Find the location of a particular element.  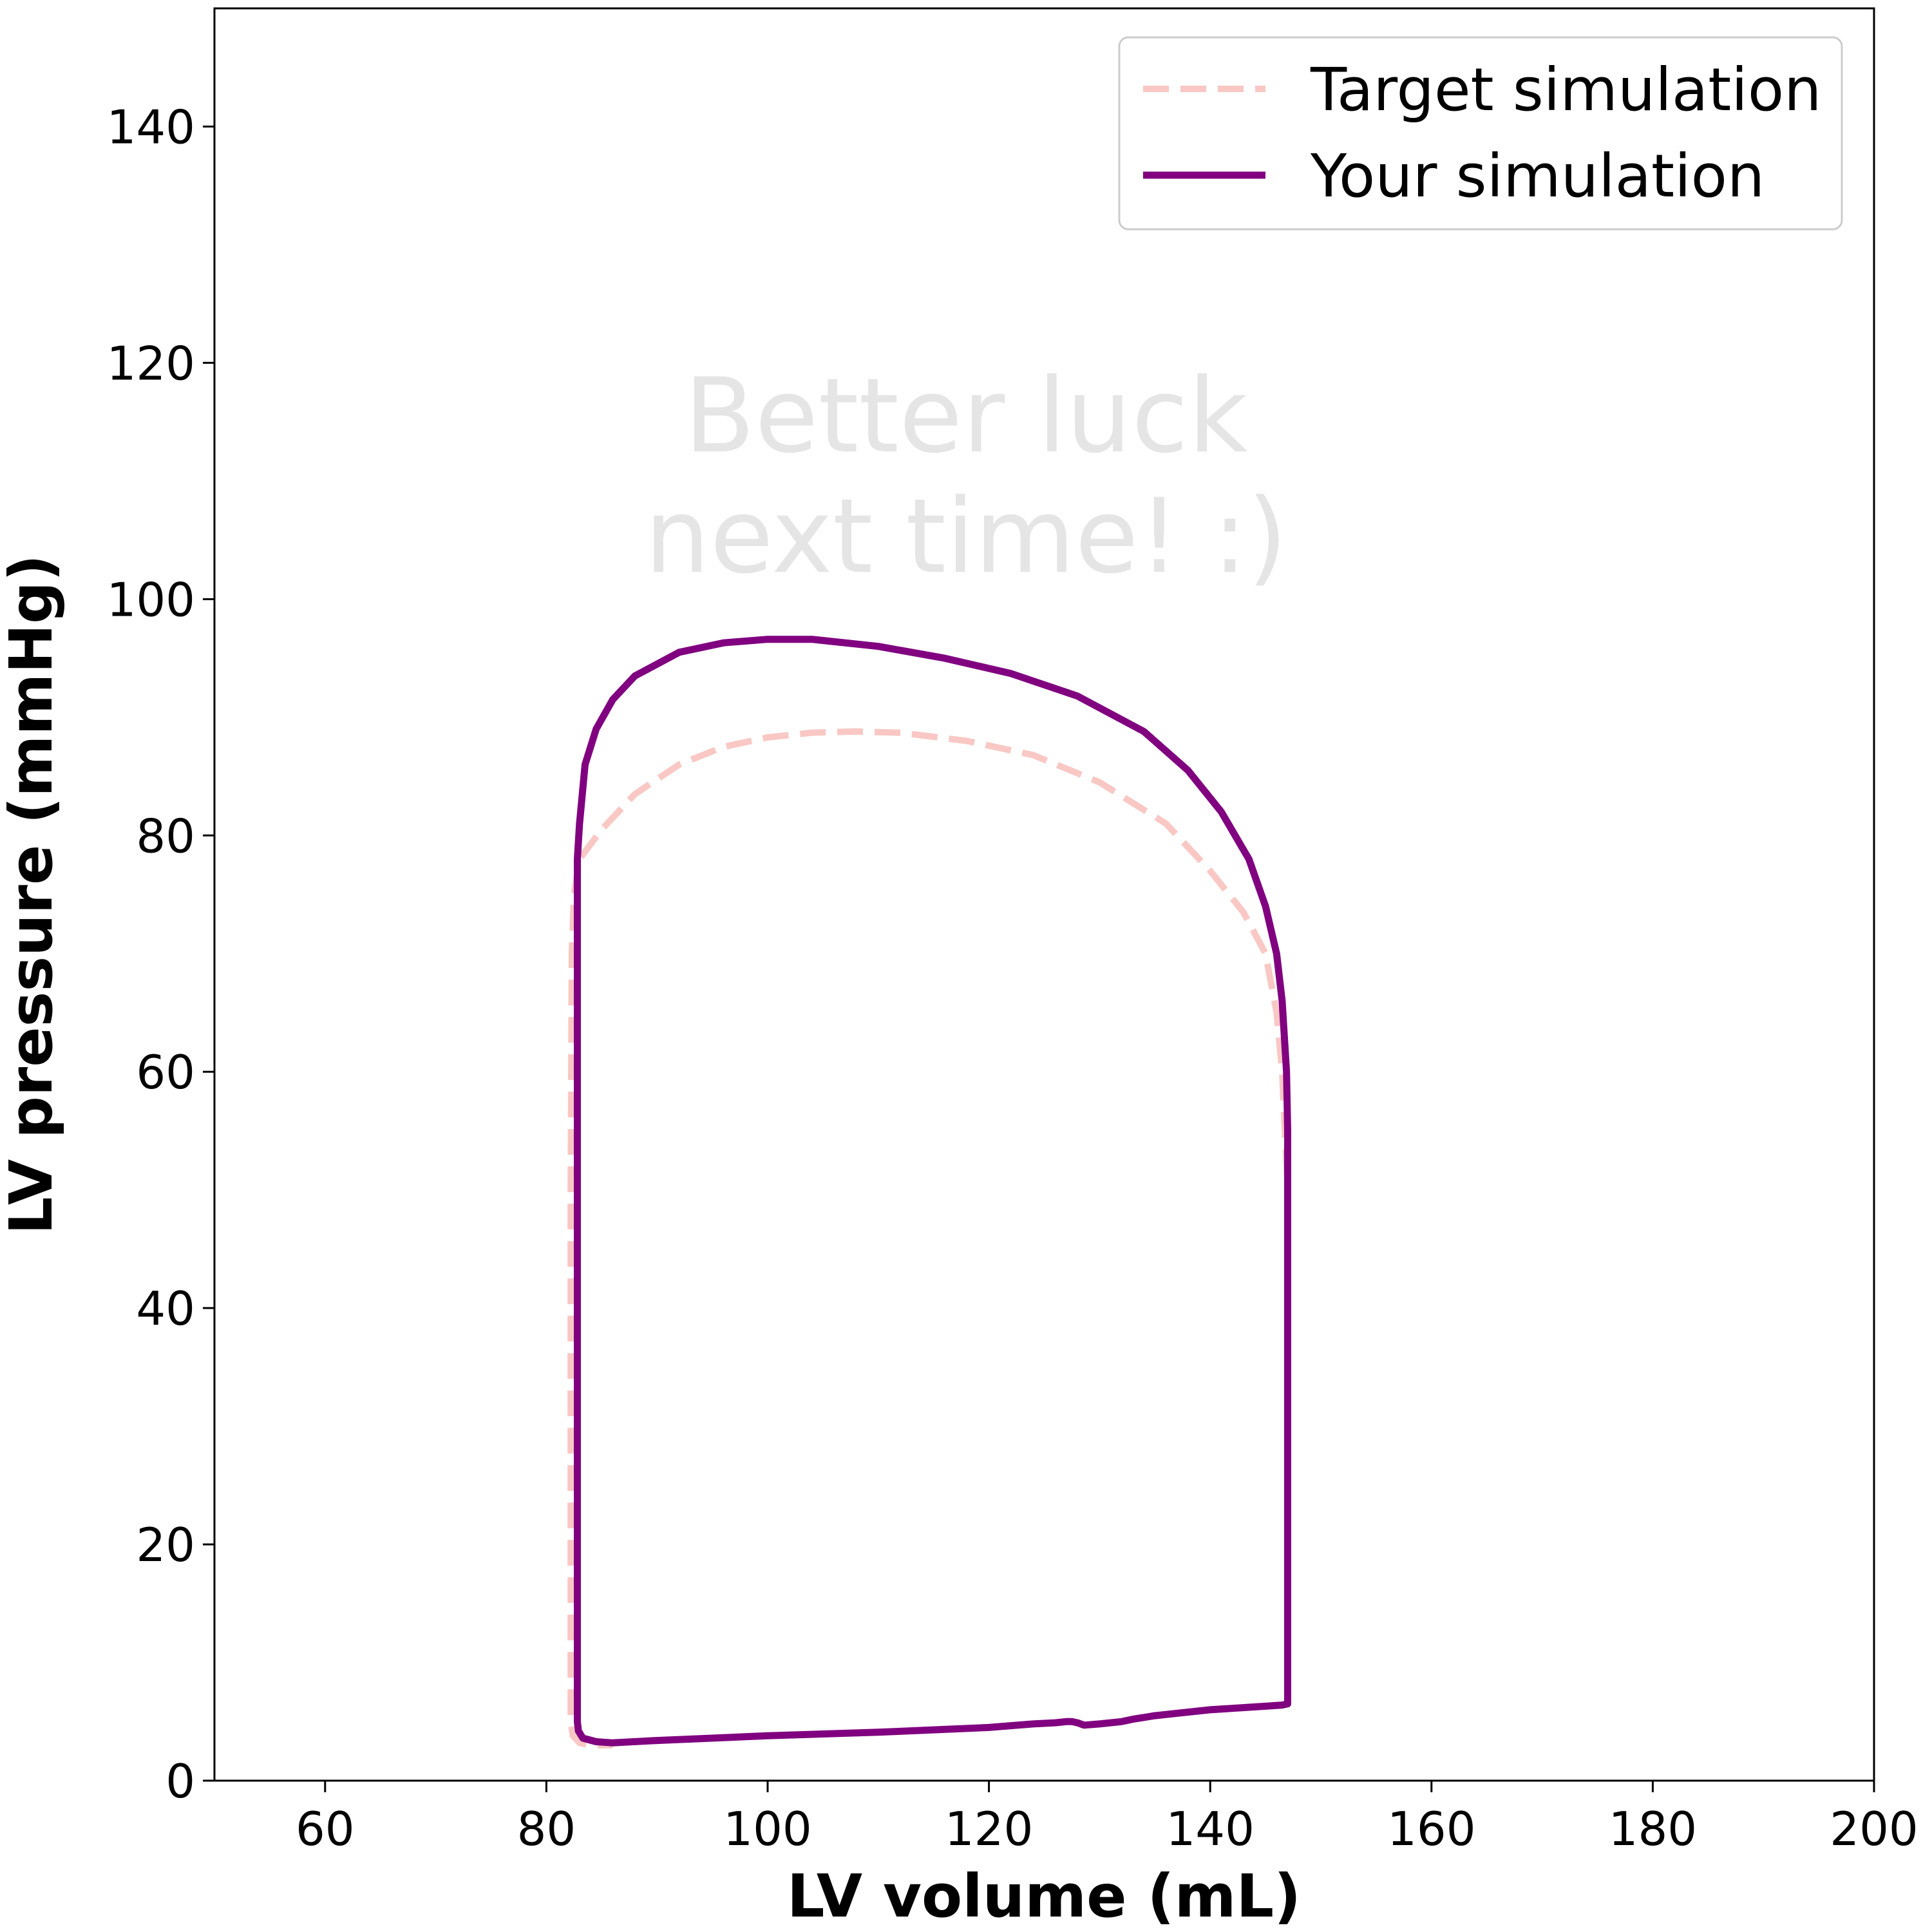

legend-box is located at coordinates (1481, 133).